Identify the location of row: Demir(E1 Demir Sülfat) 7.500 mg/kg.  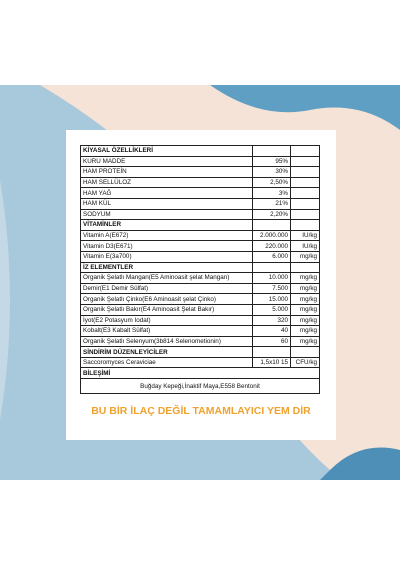
(200, 288).